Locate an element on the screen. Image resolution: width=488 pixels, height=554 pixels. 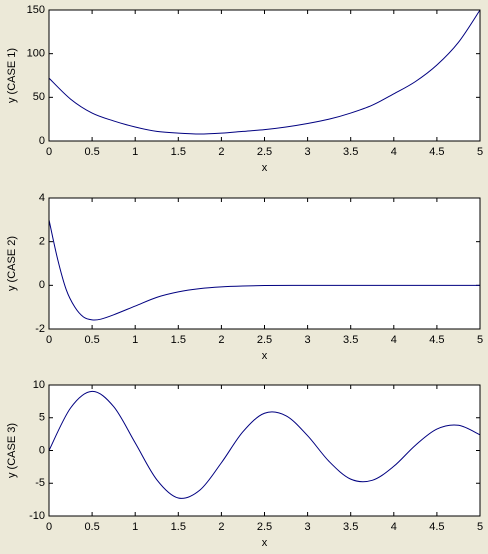
y-tick-label: 5 is located at coordinates (42, 418).